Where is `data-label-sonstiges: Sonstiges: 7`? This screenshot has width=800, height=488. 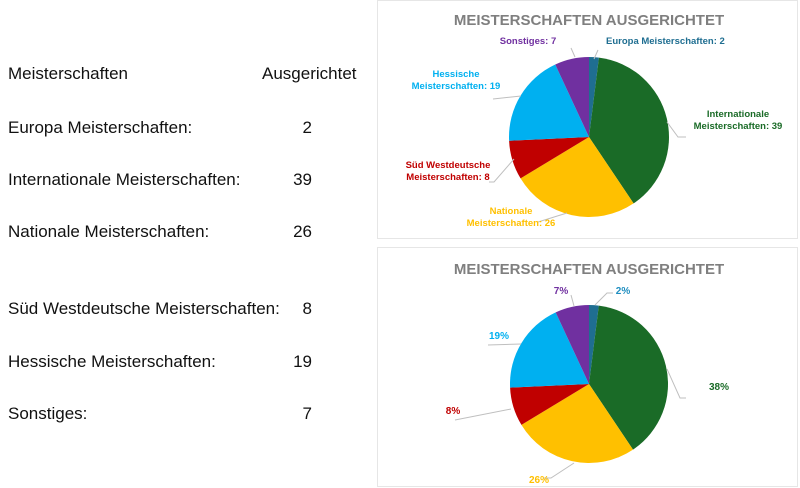 data-label-sonstiges: Sonstiges: 7 is located at coordinates (528, 41).